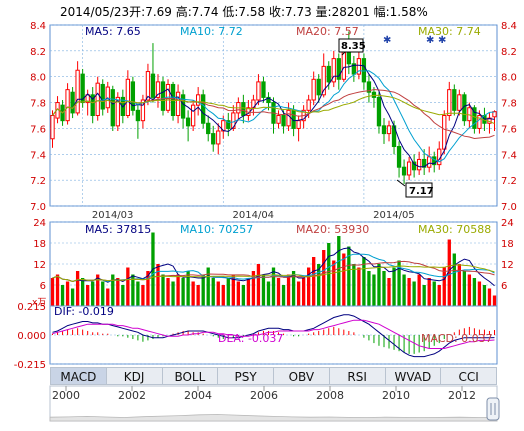  I want to click on volume-y-ticks-right: 24 18 12 6, so click(507, 255).